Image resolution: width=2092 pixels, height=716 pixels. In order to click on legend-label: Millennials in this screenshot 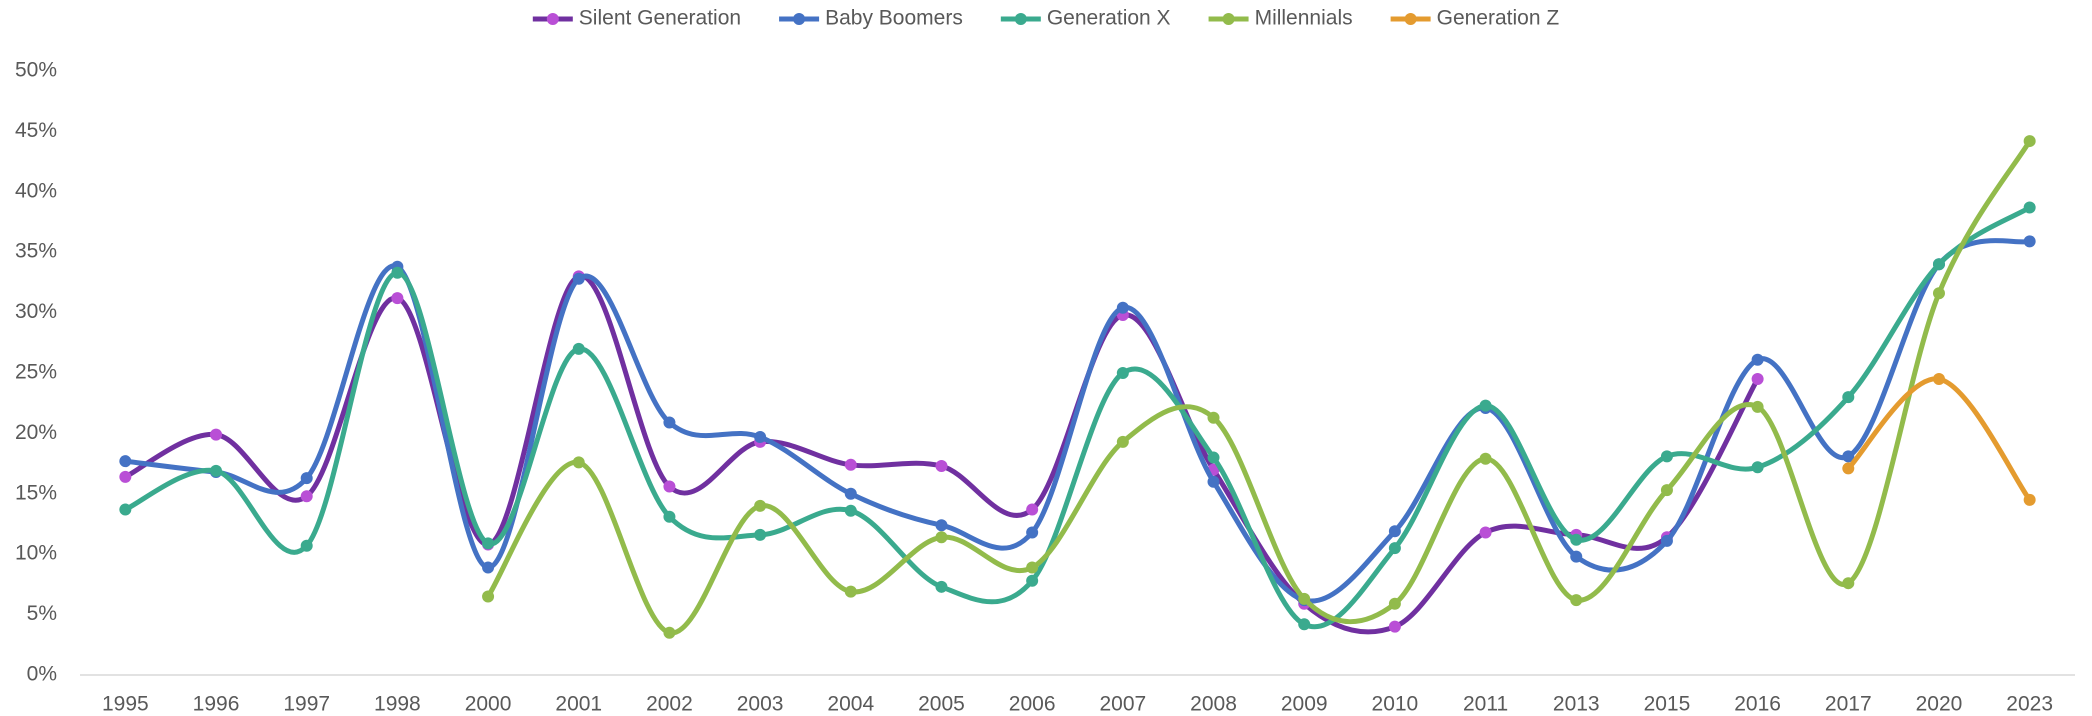, I will do `click(1304, 18)`.